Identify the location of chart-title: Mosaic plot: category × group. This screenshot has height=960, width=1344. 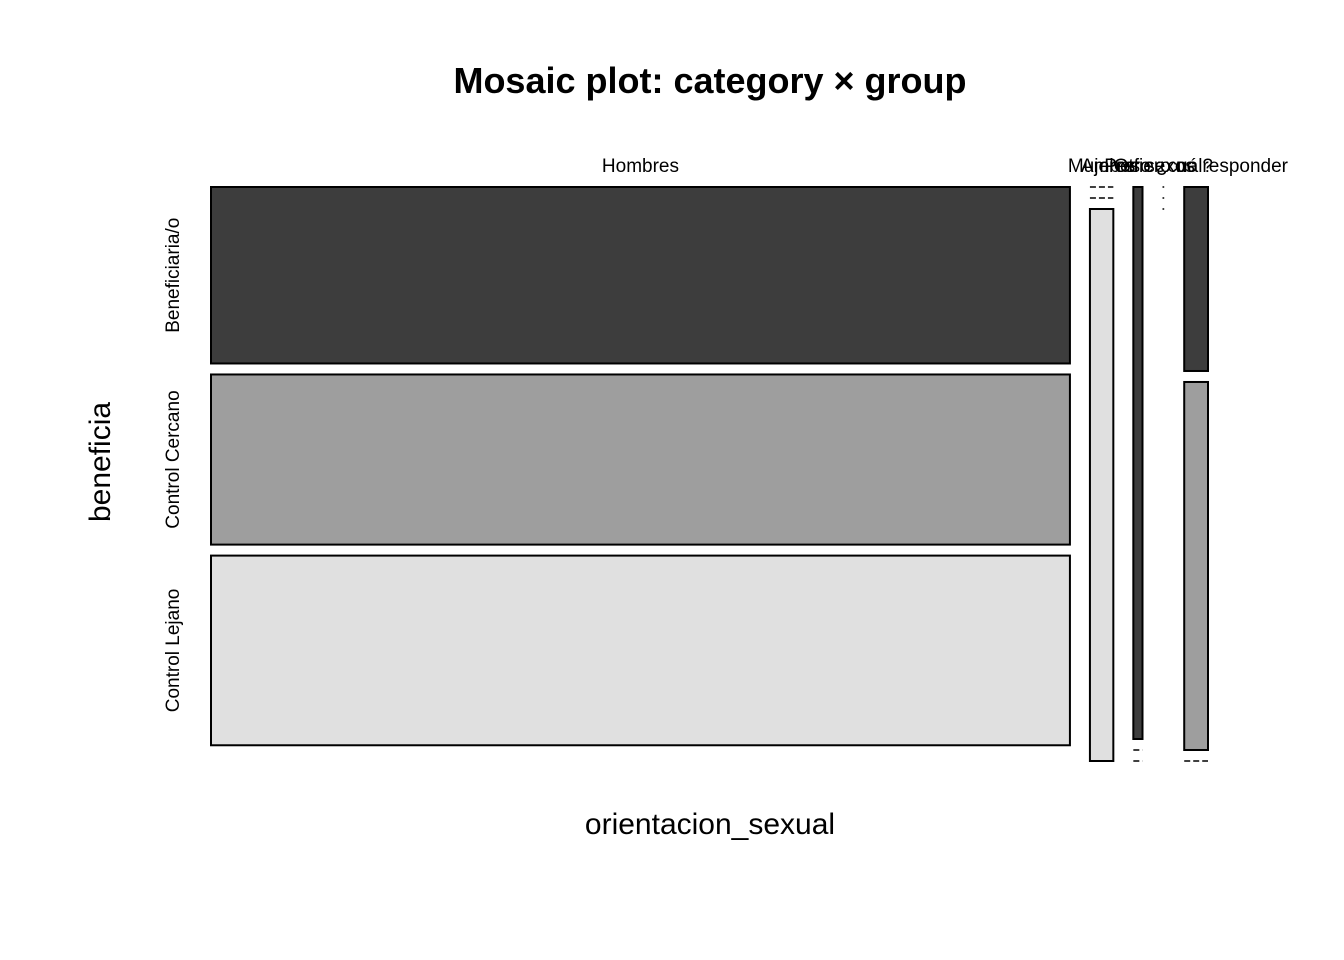
(709, 80).